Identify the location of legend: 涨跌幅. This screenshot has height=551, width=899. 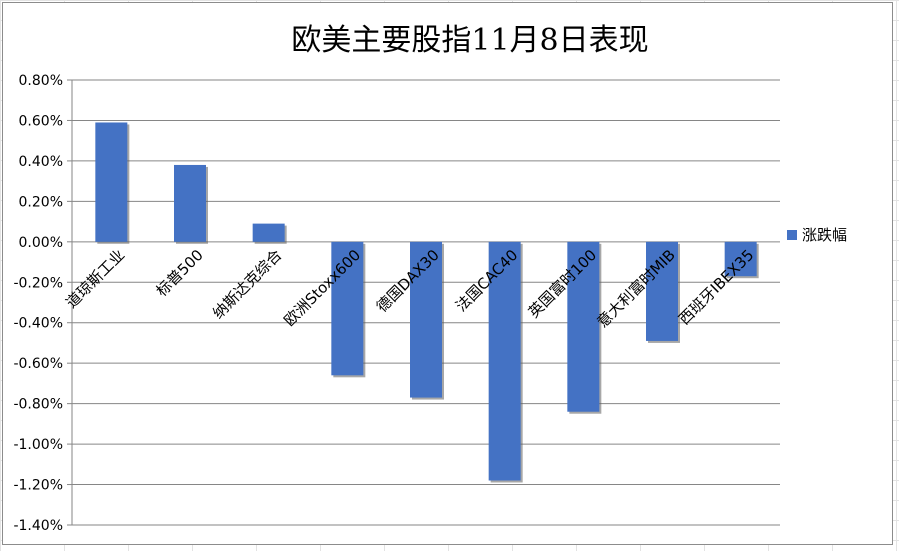
(817, 235).